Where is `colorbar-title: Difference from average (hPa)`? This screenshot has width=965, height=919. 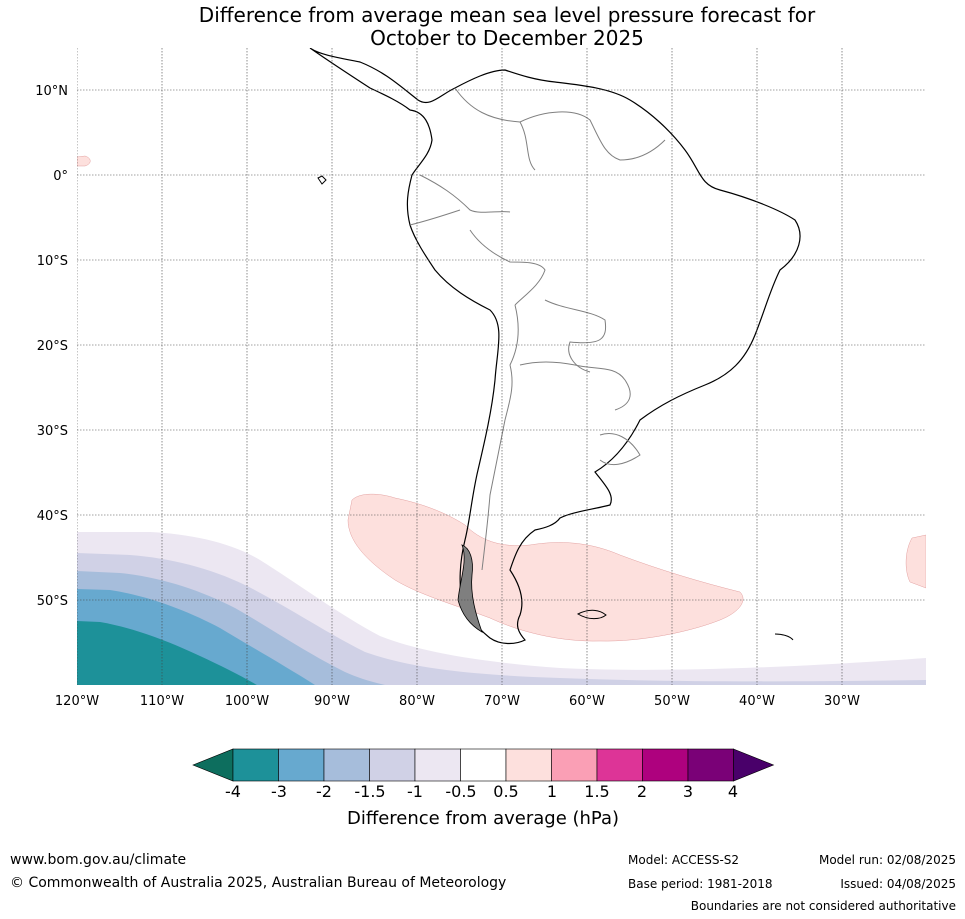 colorbar-title: Difference from average (hPa) is located at coordinates (483, 818).